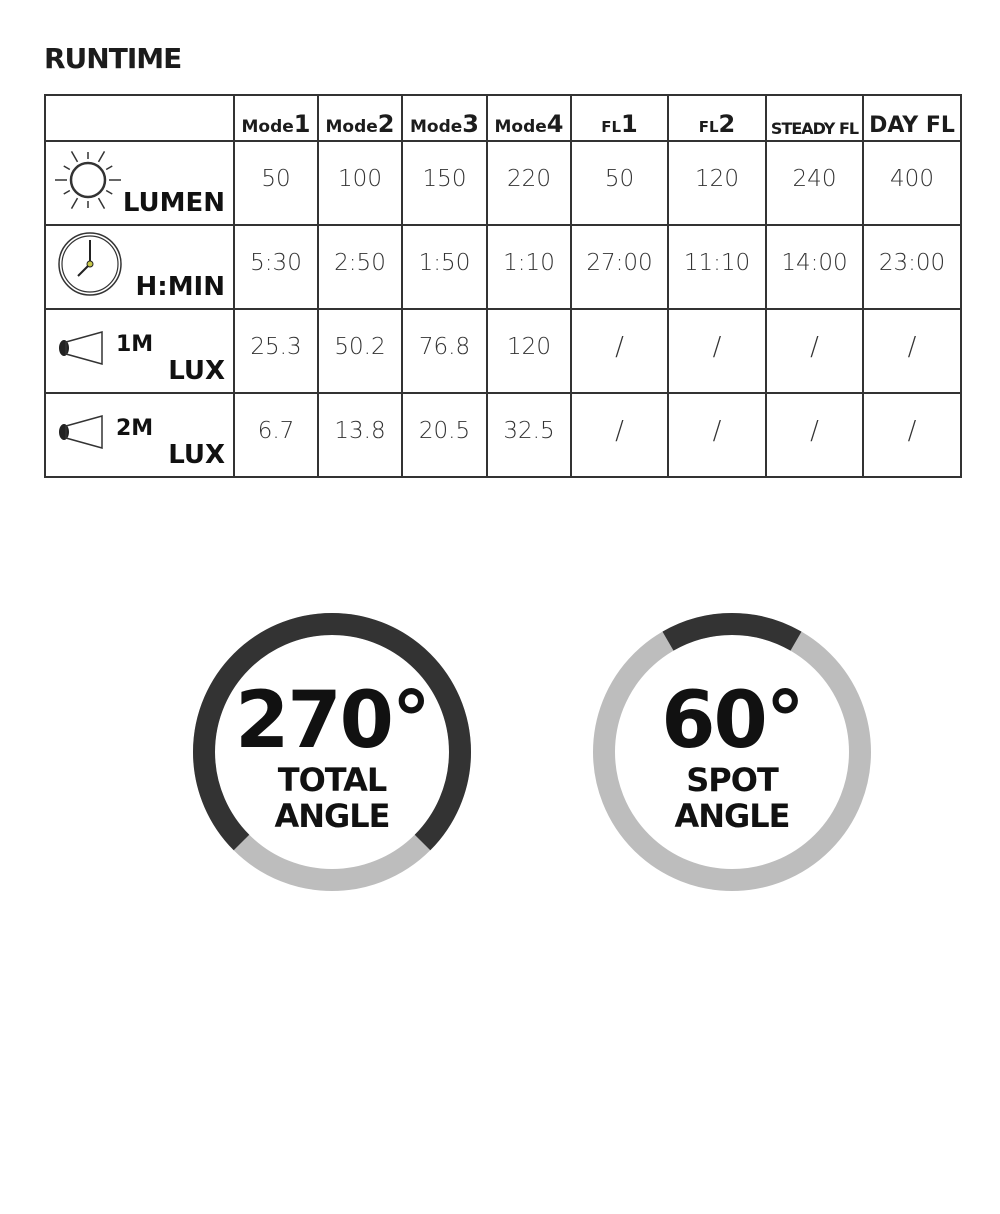 Image resolution: width=1000 pixels, height=1214 pixels. Describe the element at coordinates (619, 267) in the screenshot. I see `table-cell: 27:00` at that location.